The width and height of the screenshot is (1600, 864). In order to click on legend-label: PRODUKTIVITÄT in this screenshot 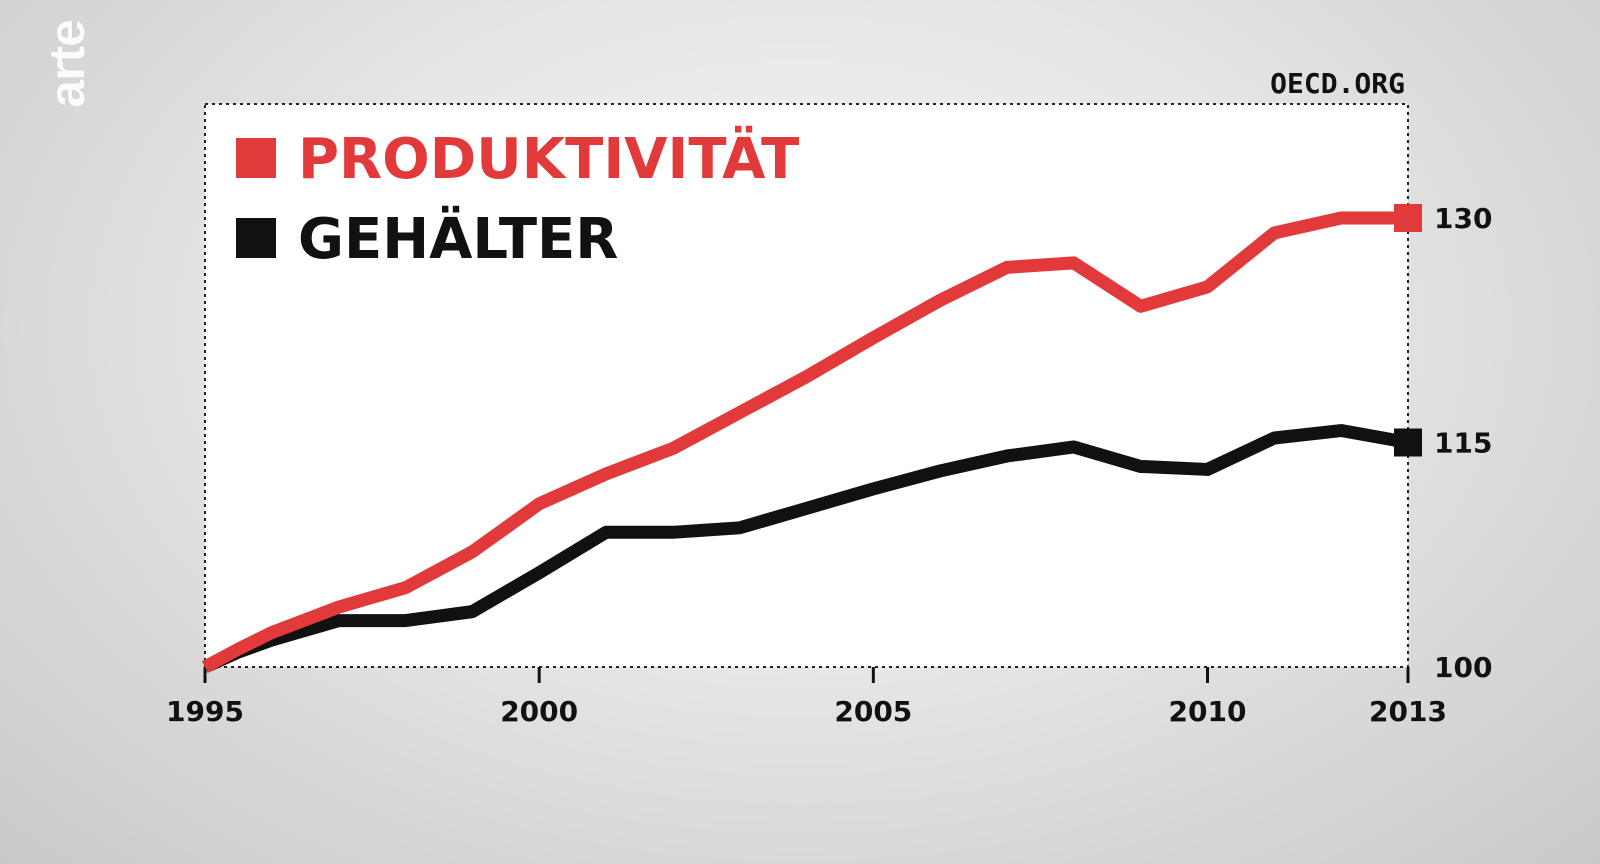, I will do `click(548, 159)`.